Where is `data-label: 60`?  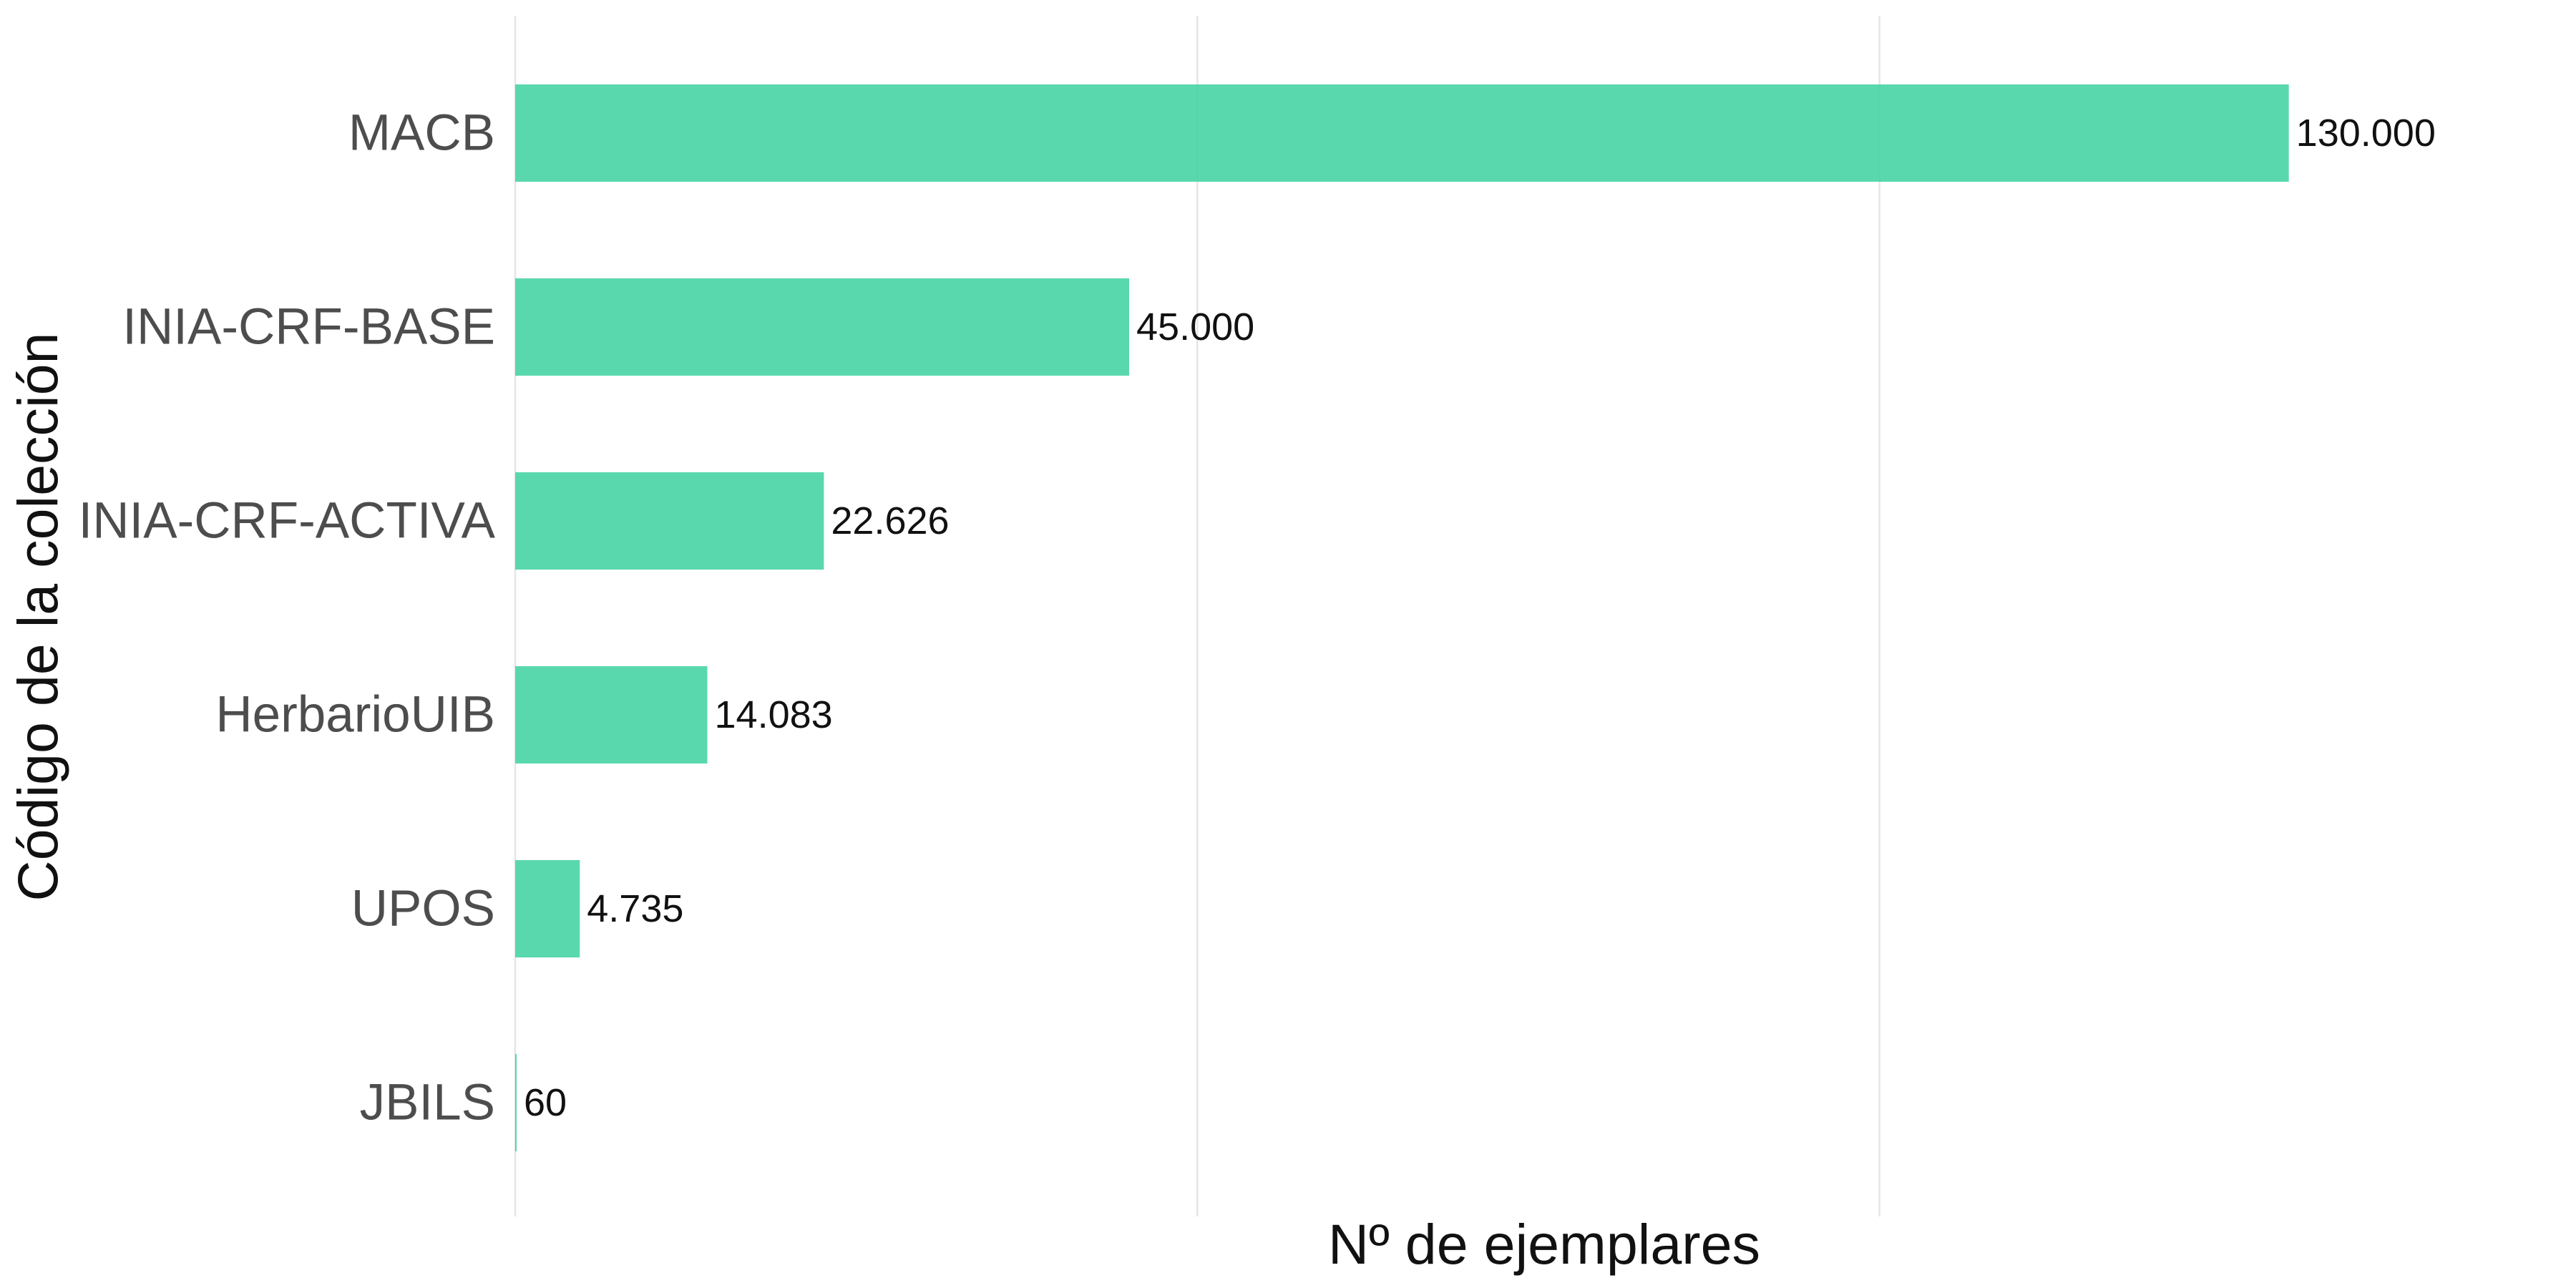
data-label: 60 is located at coordinates (545, 1102).